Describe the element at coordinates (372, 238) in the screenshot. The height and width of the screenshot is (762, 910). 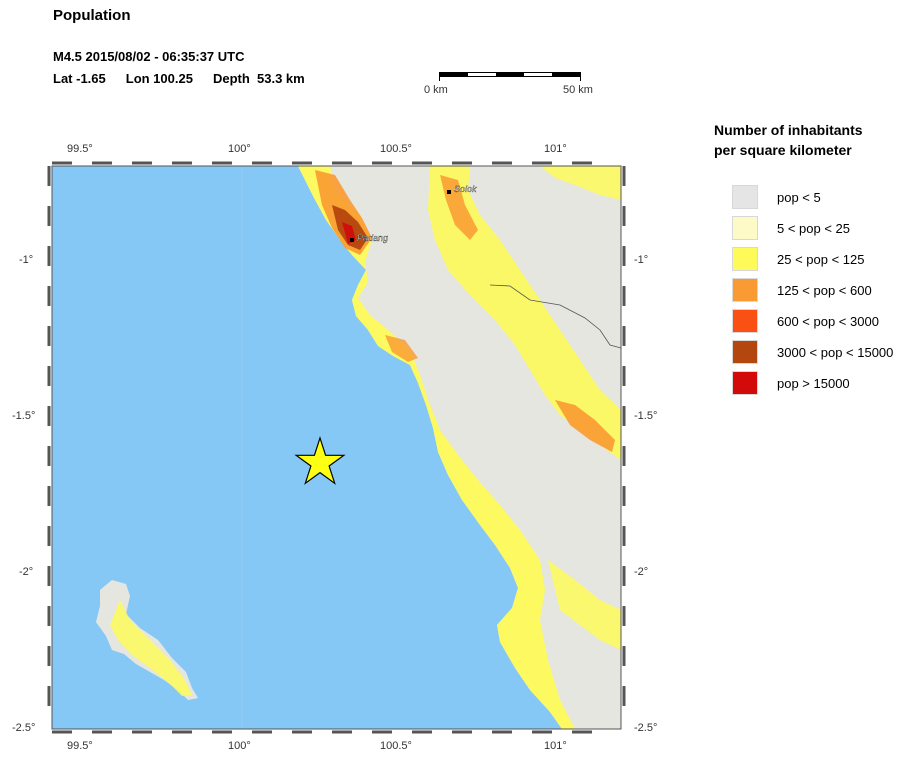
I see `city-label-padang: Padang` at that location.